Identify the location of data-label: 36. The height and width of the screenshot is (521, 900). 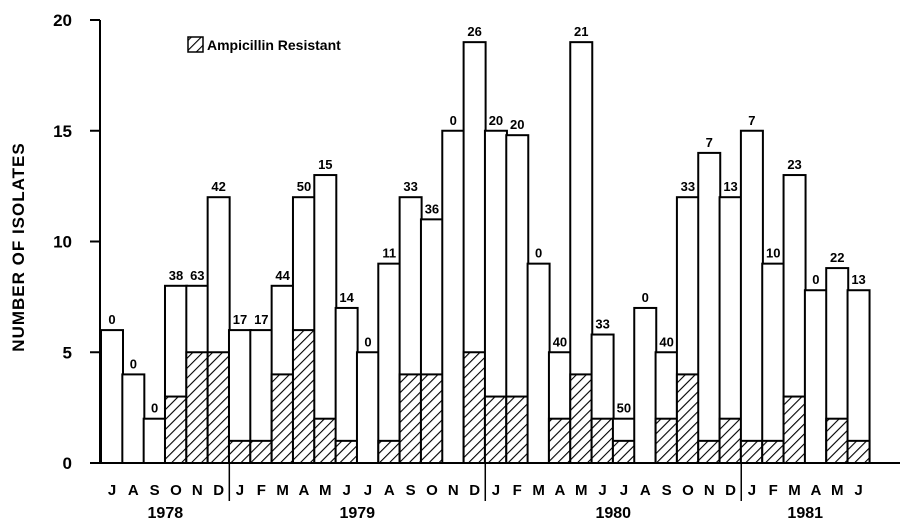
(432, 208).